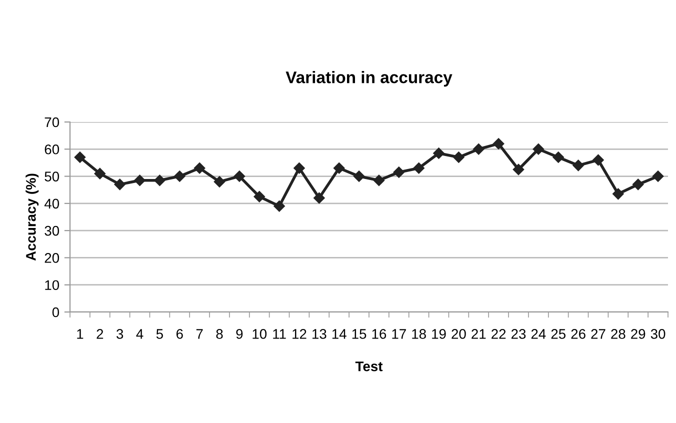 Image resolution: width=676 pixels, height=423 pixels. Describe the element at coordinates (199, 334) in the screenshot. I see `x-tick-label: 7` at that location.